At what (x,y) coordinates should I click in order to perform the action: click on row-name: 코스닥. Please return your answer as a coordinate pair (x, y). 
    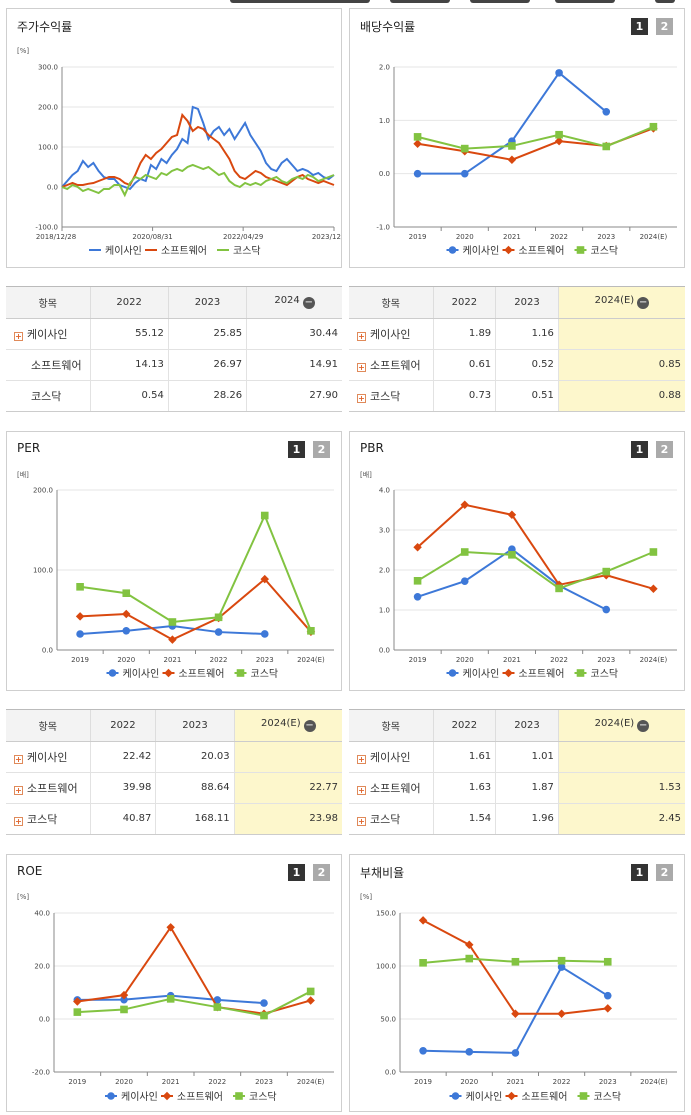
    Looking at the image, I should click on (385, 396).